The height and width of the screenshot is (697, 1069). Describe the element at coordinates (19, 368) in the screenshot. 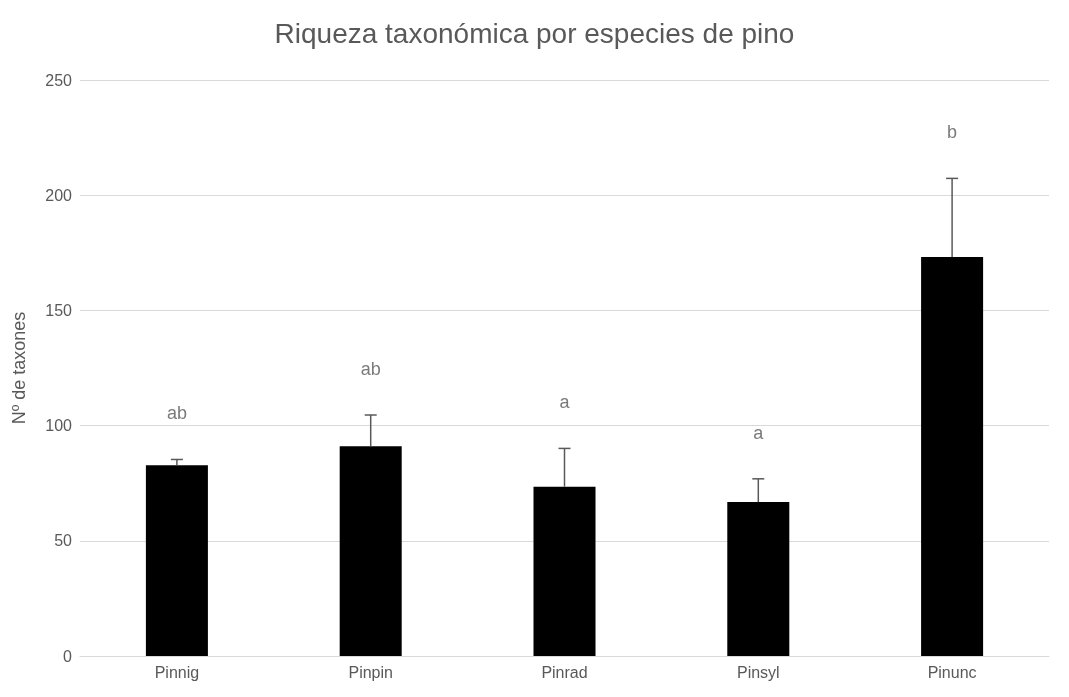

I see `y-axis-title: Nº de taxones` at that location.